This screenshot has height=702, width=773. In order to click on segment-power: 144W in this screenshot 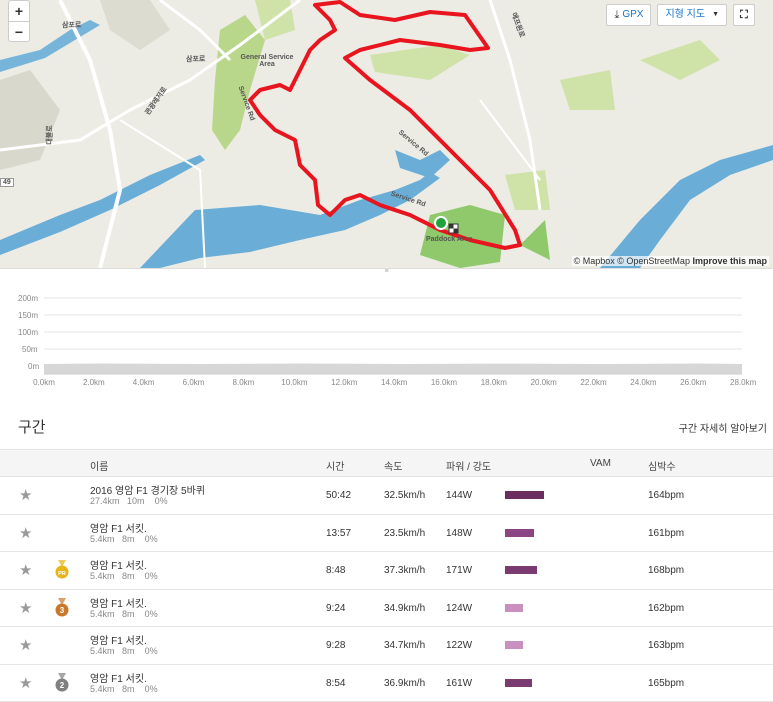, I will do `click(459, 495)`.